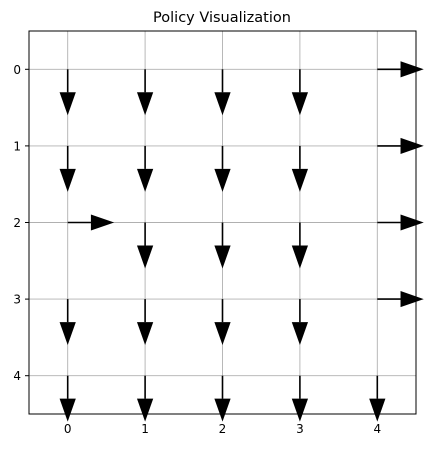  Describe the element at coordinates (222, 18) in the screenshot. I see `chart-title: Policy Visualization` at that location.